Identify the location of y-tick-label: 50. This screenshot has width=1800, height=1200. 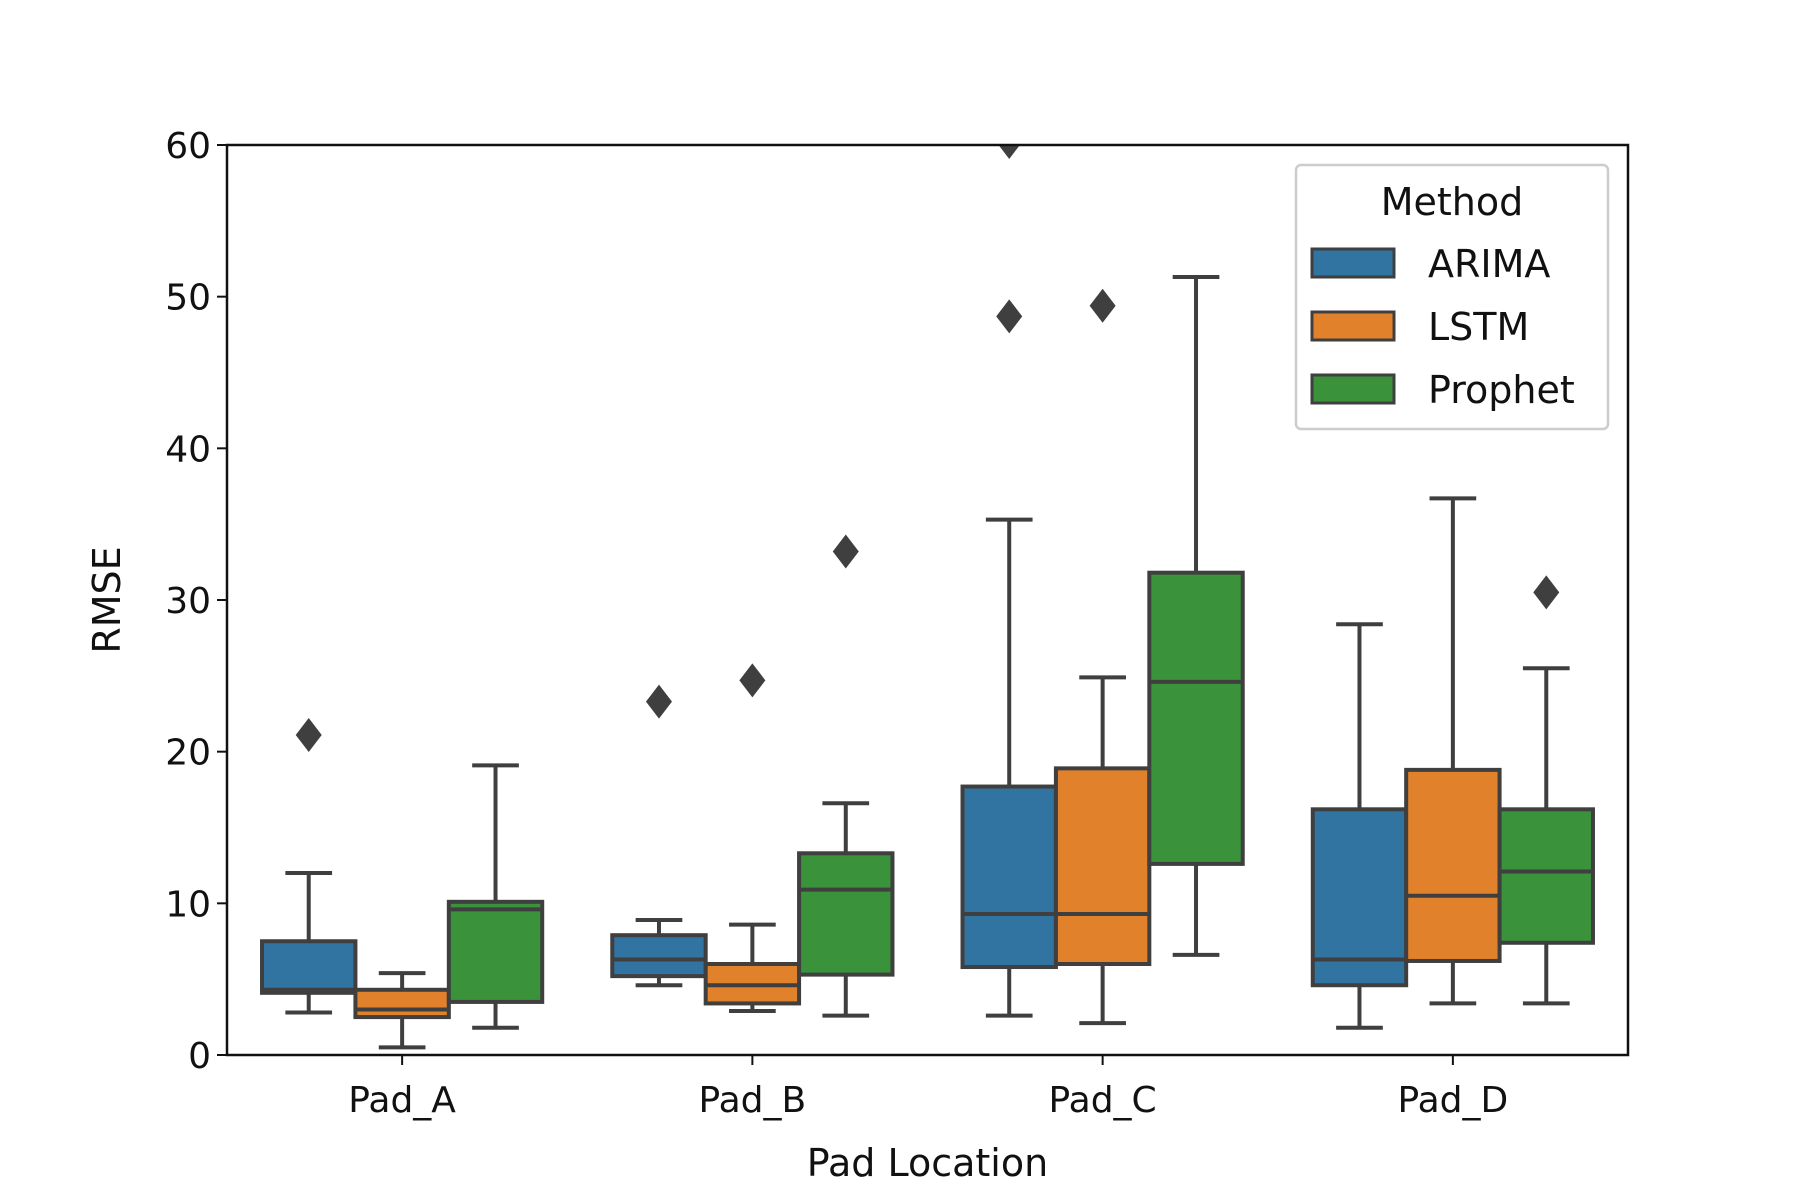
(188, 298).